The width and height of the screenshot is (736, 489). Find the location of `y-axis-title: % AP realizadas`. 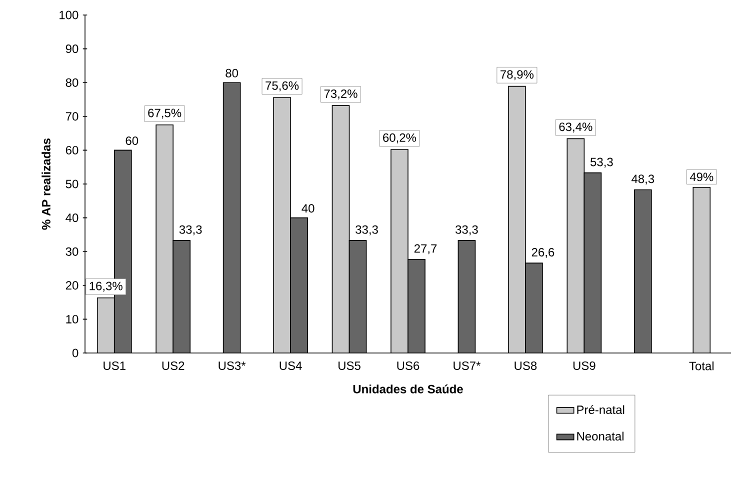

y-axis-title: % AP realizadas is located at coordinates (46, 184).